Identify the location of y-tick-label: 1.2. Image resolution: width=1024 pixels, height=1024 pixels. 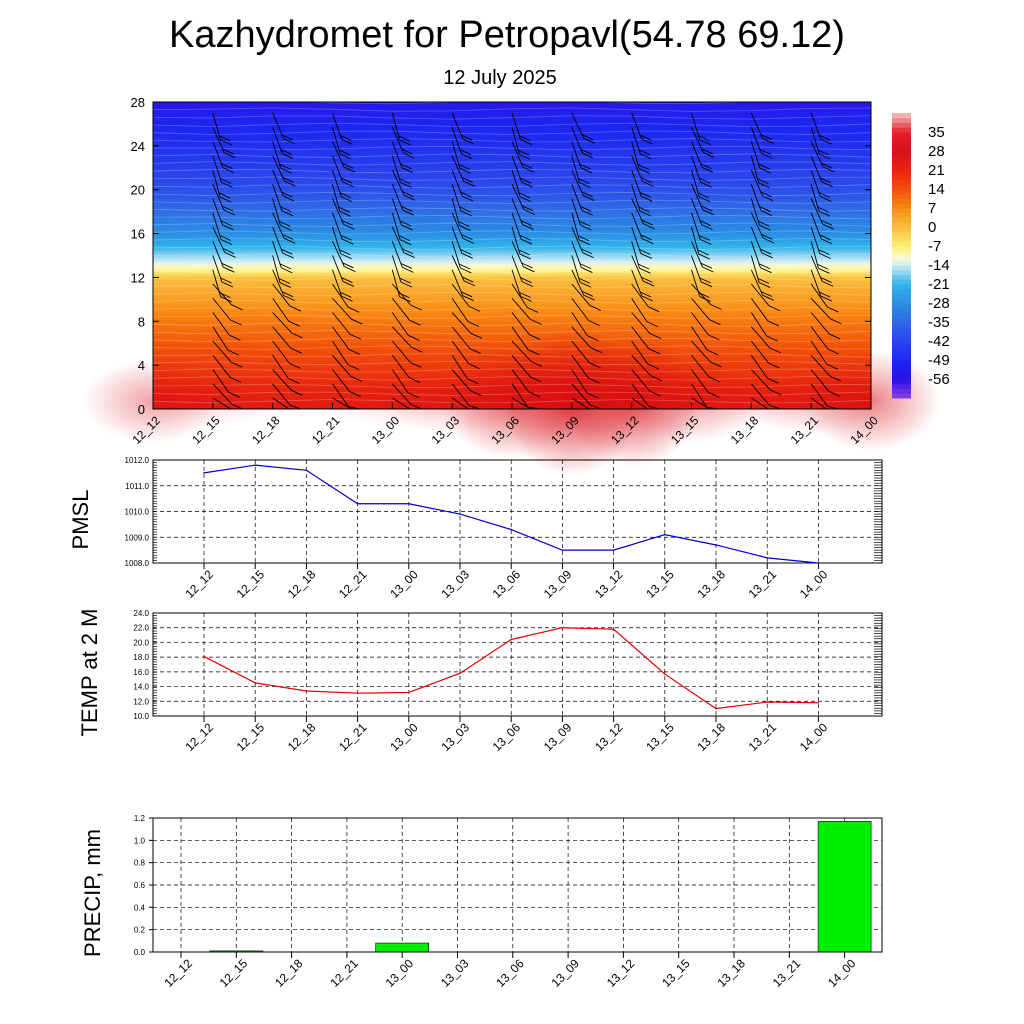
(140, 818).